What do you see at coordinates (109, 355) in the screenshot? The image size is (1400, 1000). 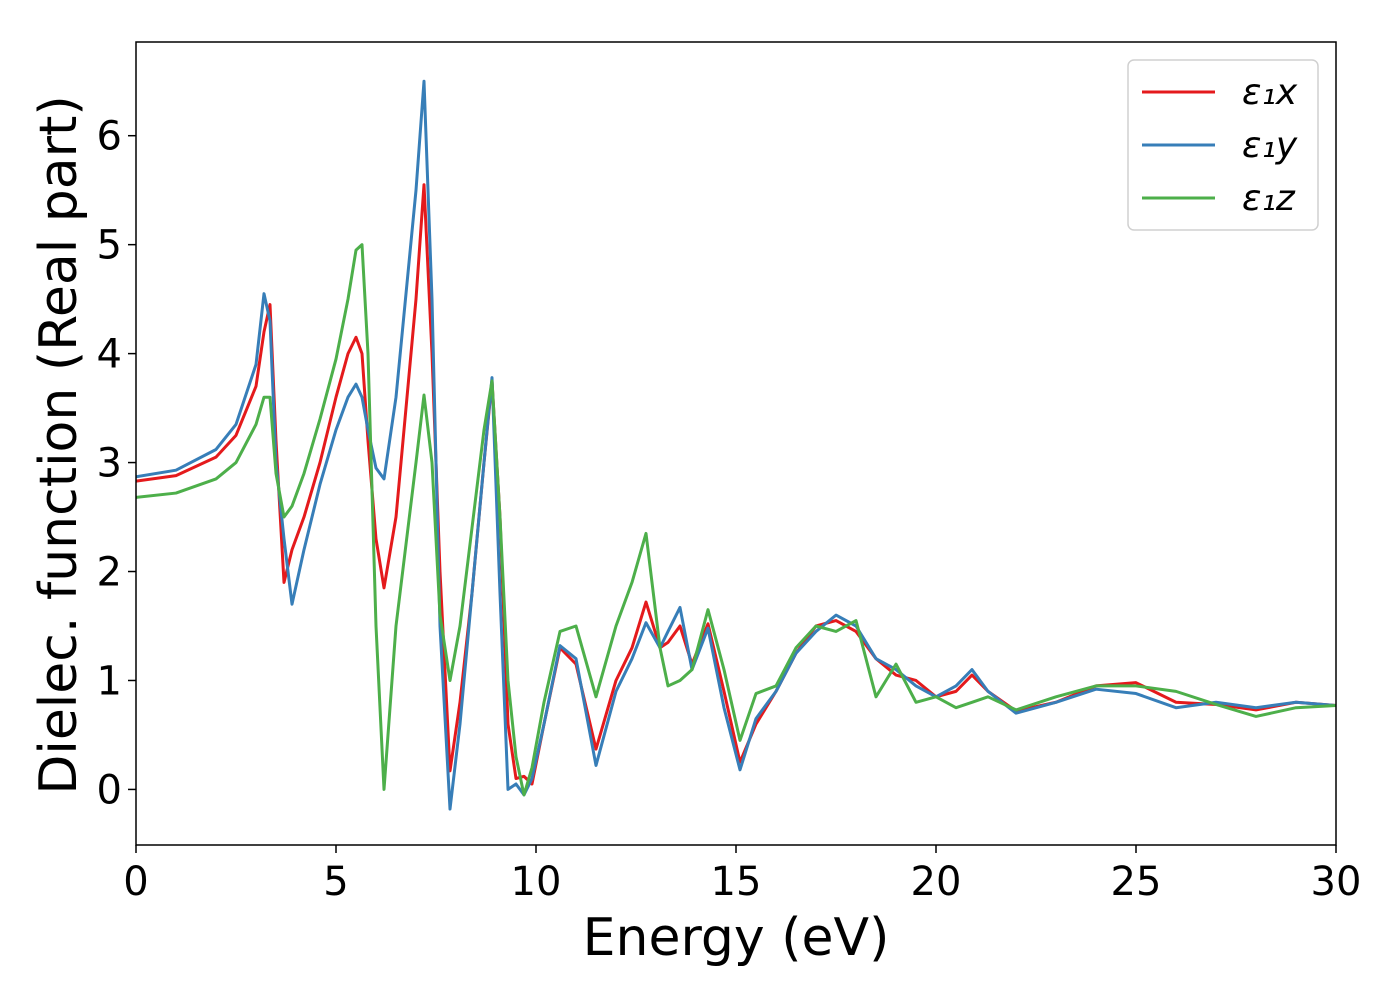 I see `y-tick-label: 4` at bounding box center [109, 355].